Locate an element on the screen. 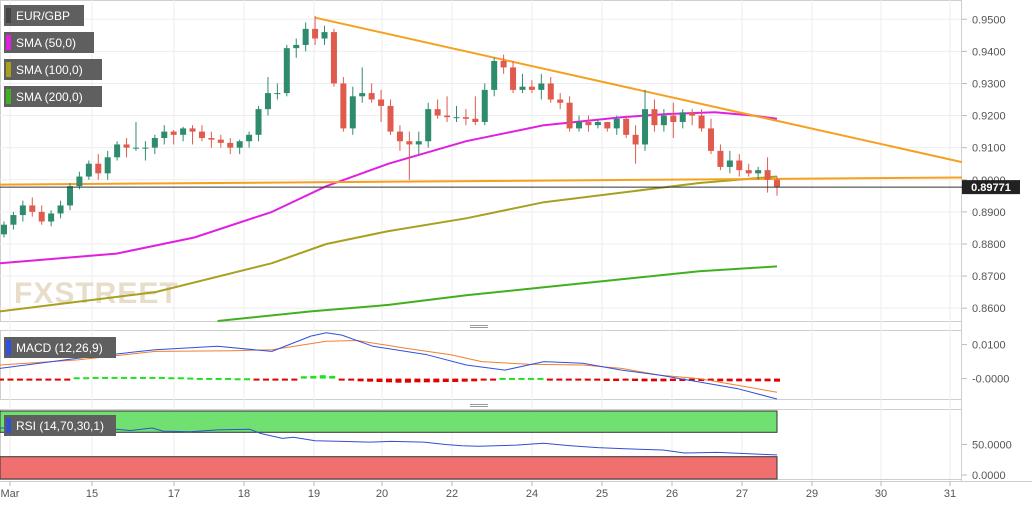  price-tick-label: 0.8800 is located at coordinates (989, 245).